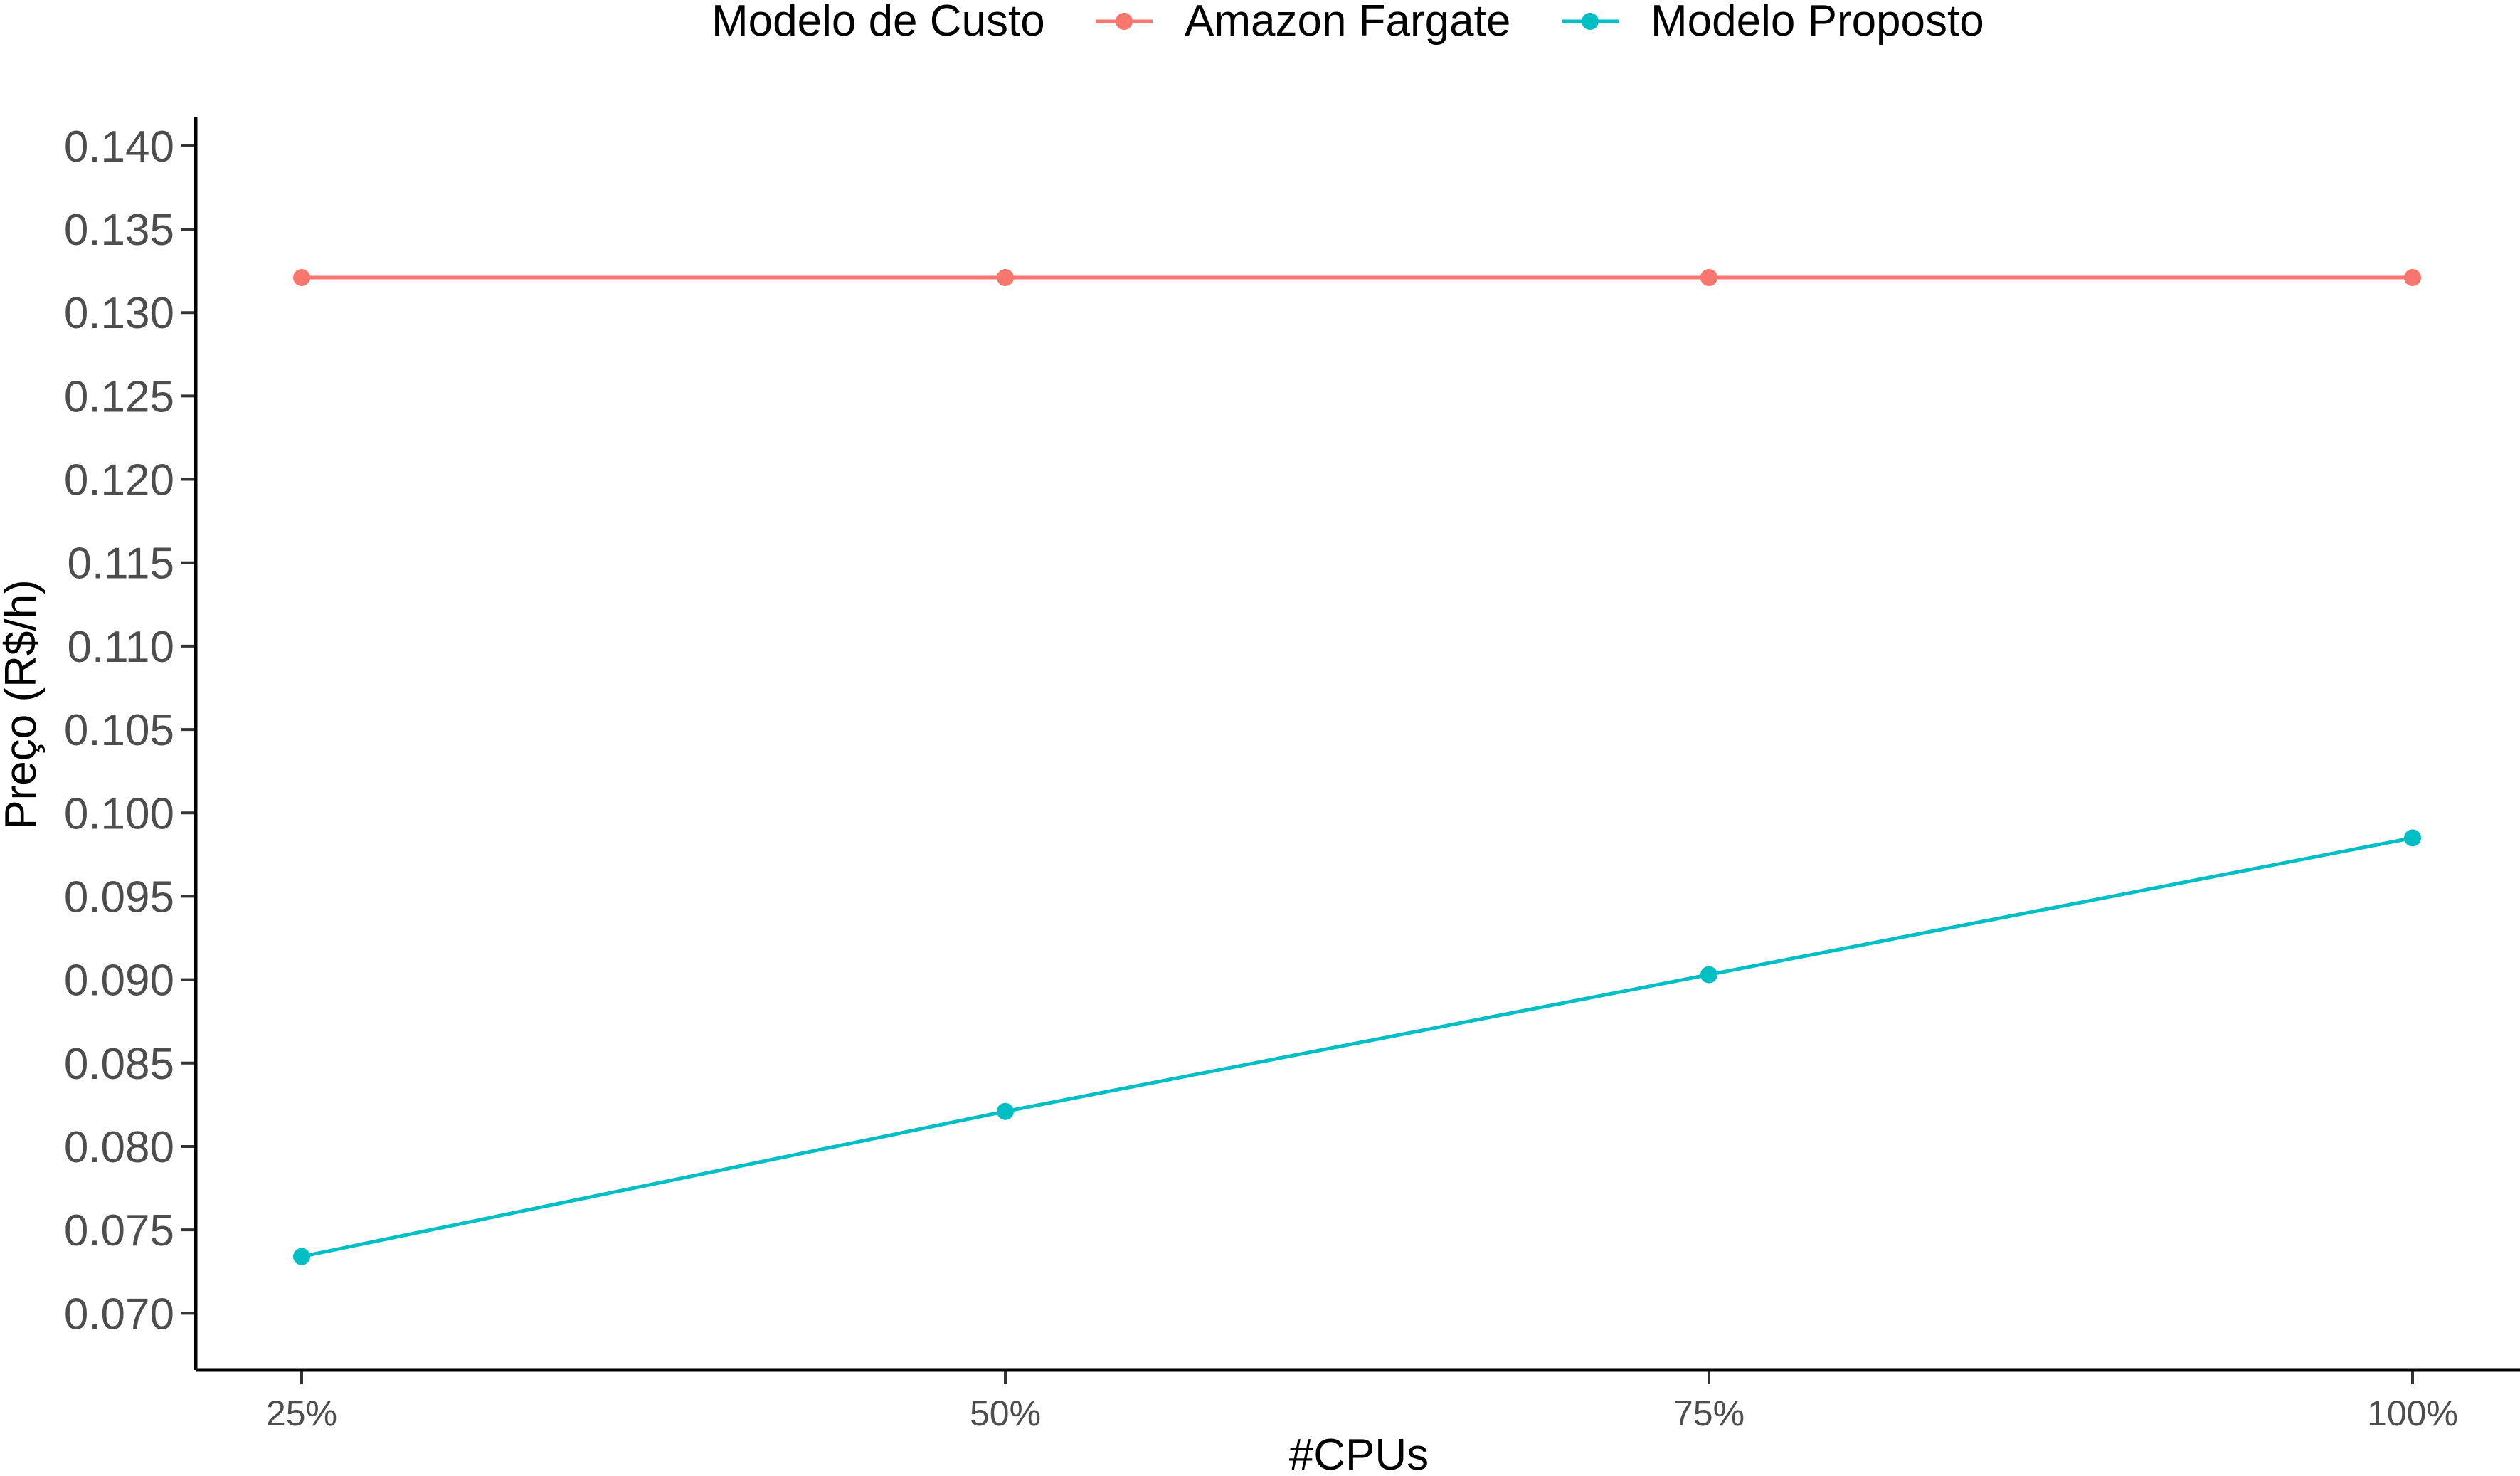  I want to click on legend-label: Modelo Proposto, so click(1817, 23).